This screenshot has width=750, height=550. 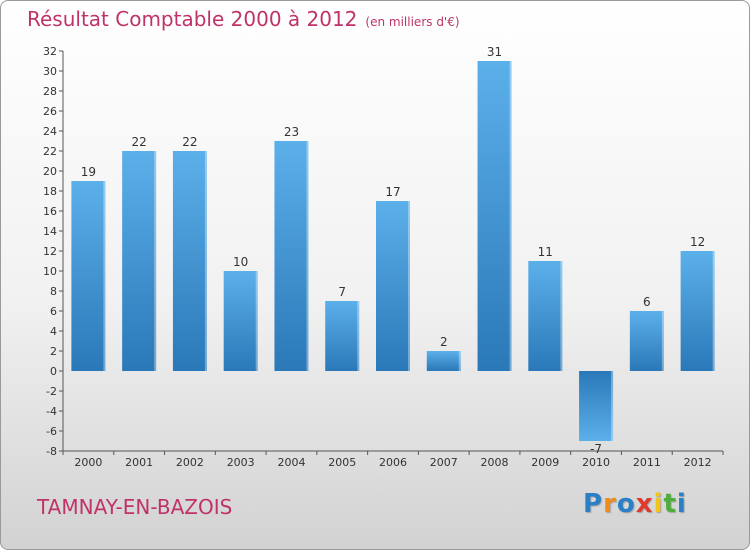 I want to click on x-tick-label-2002: 2002, so click(x=190, y=462).